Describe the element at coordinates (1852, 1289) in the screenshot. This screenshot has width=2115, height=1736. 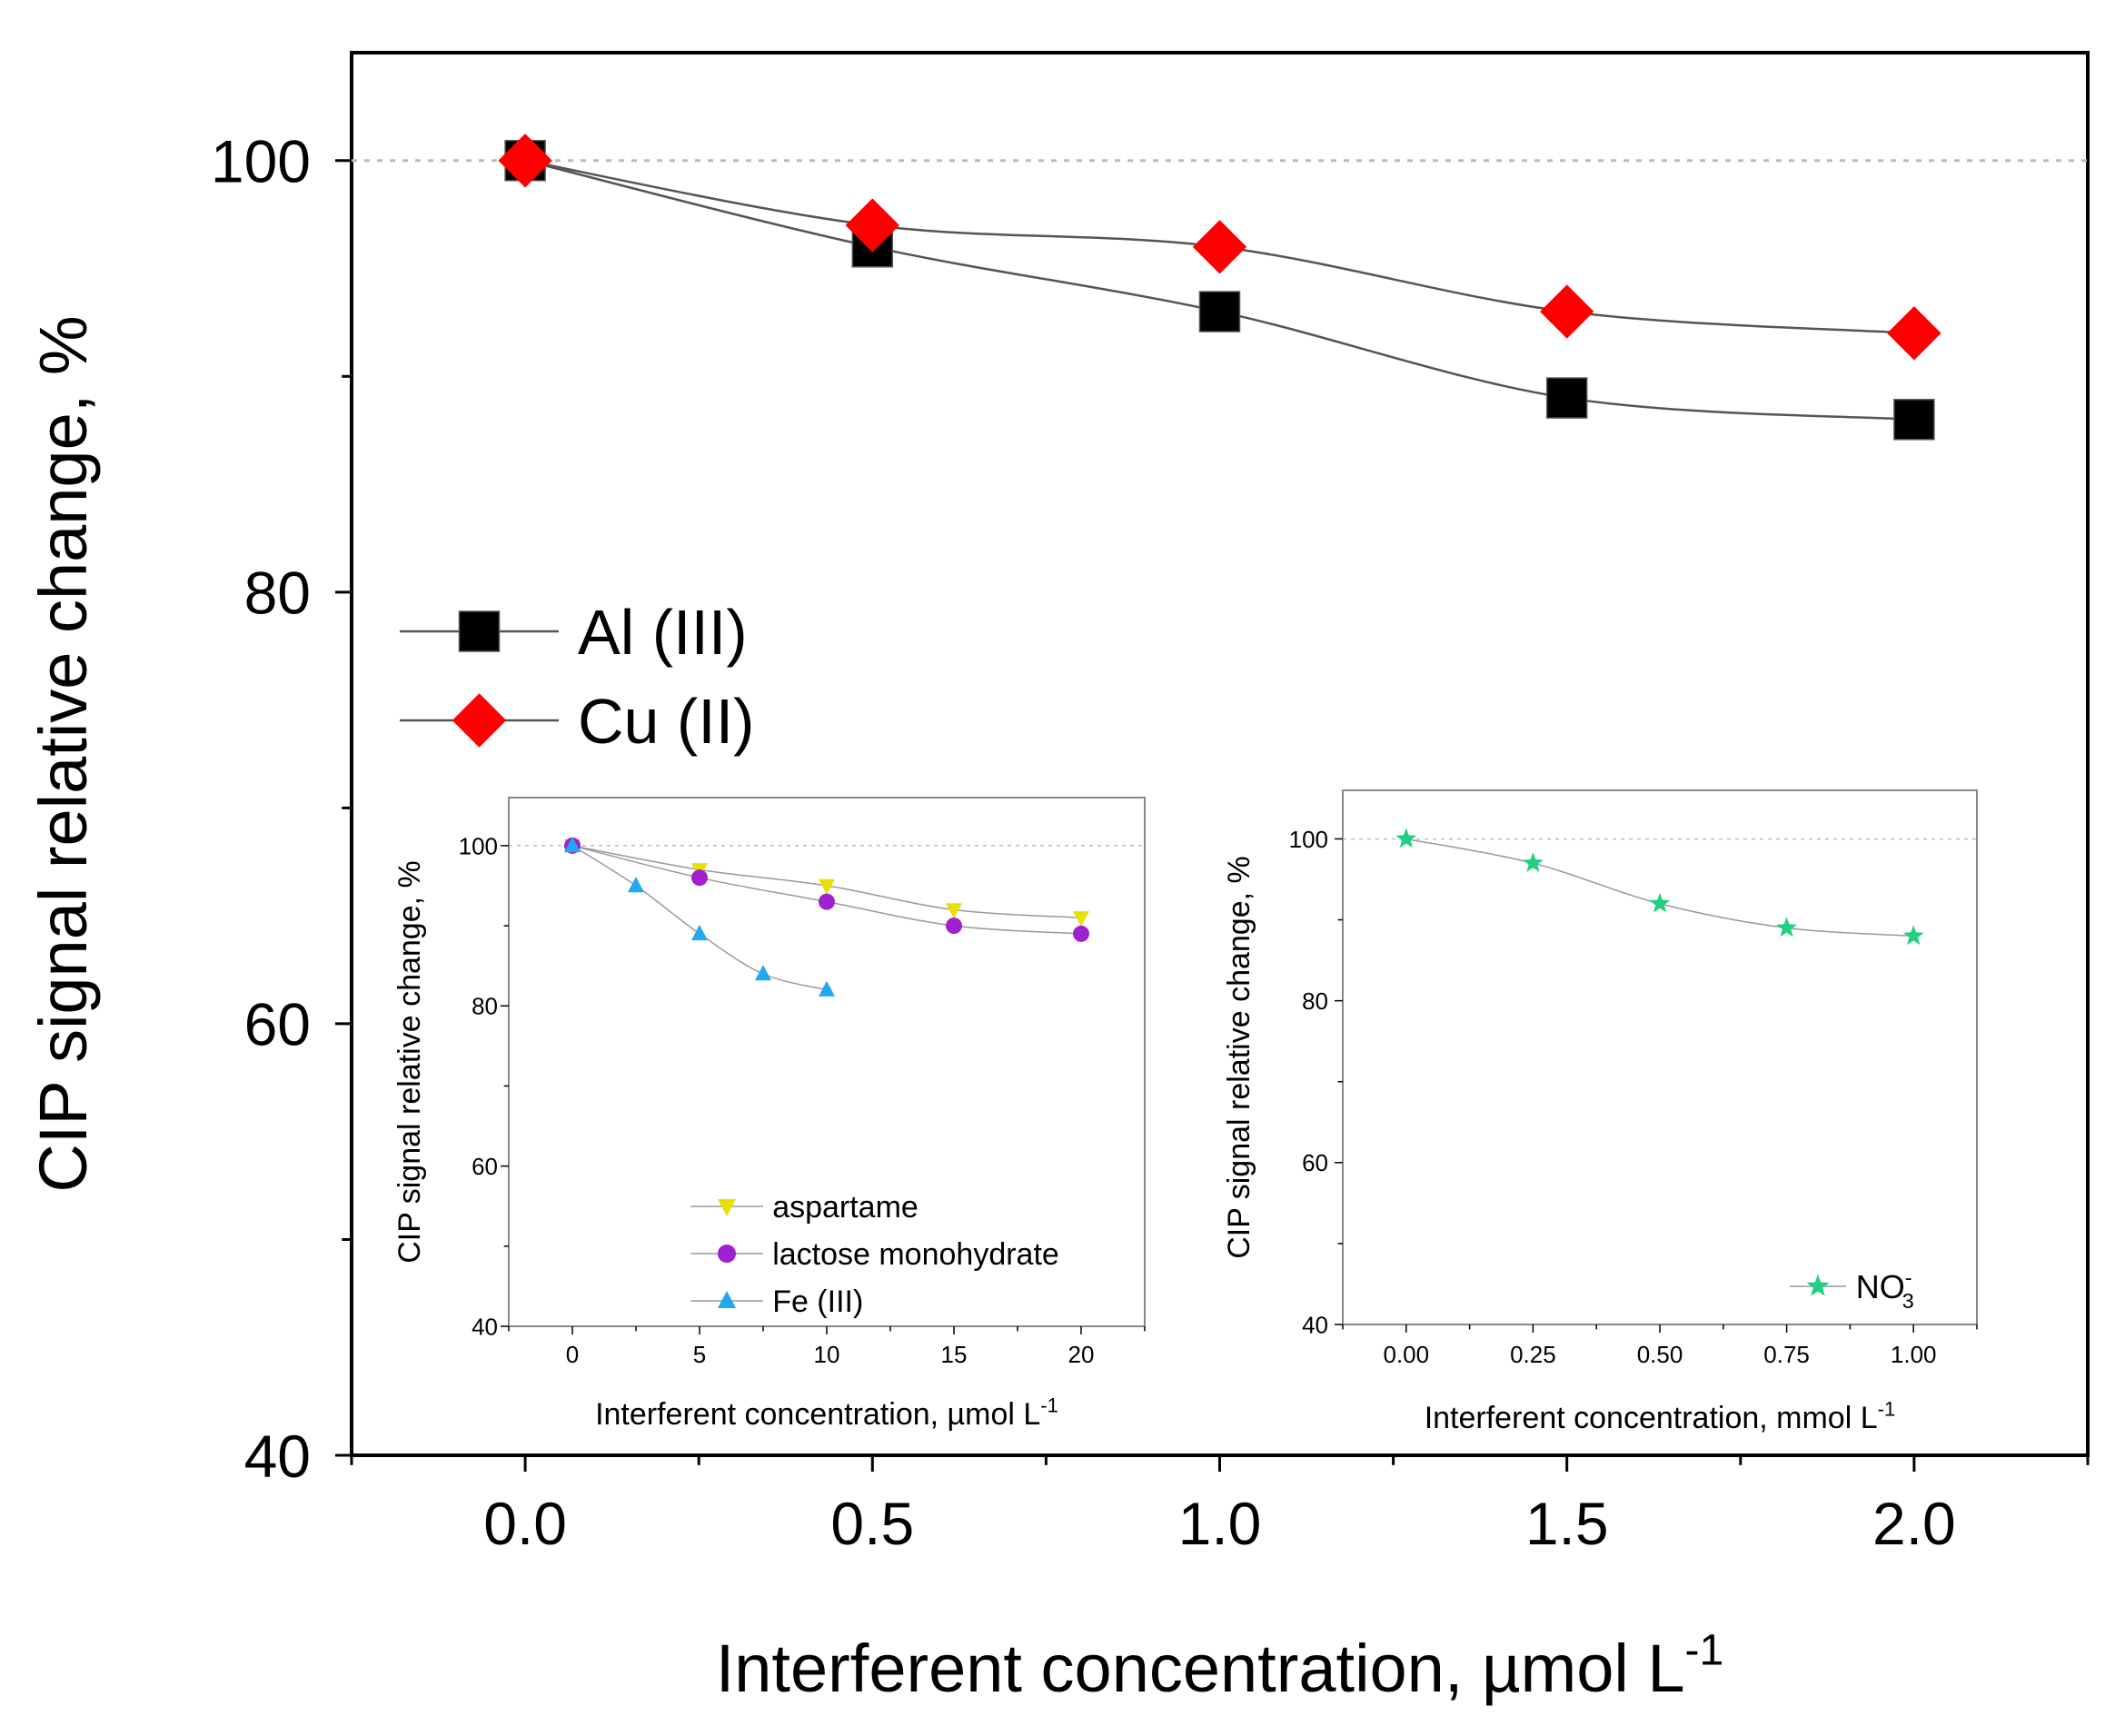
I see `legend: NO-3` at that location.